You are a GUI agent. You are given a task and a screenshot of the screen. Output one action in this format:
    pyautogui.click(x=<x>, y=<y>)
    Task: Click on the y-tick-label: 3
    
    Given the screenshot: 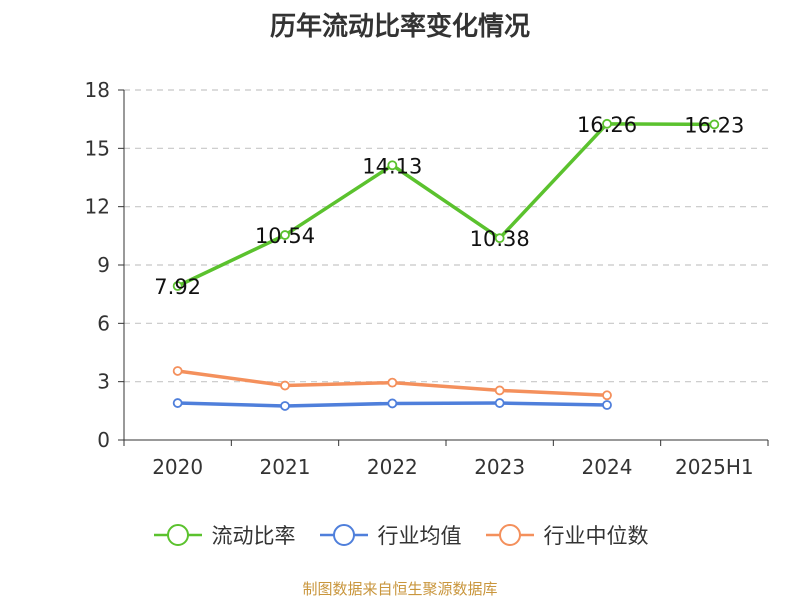 What is the action you would take?
    pyautogui.click(x=103, y=382)
    